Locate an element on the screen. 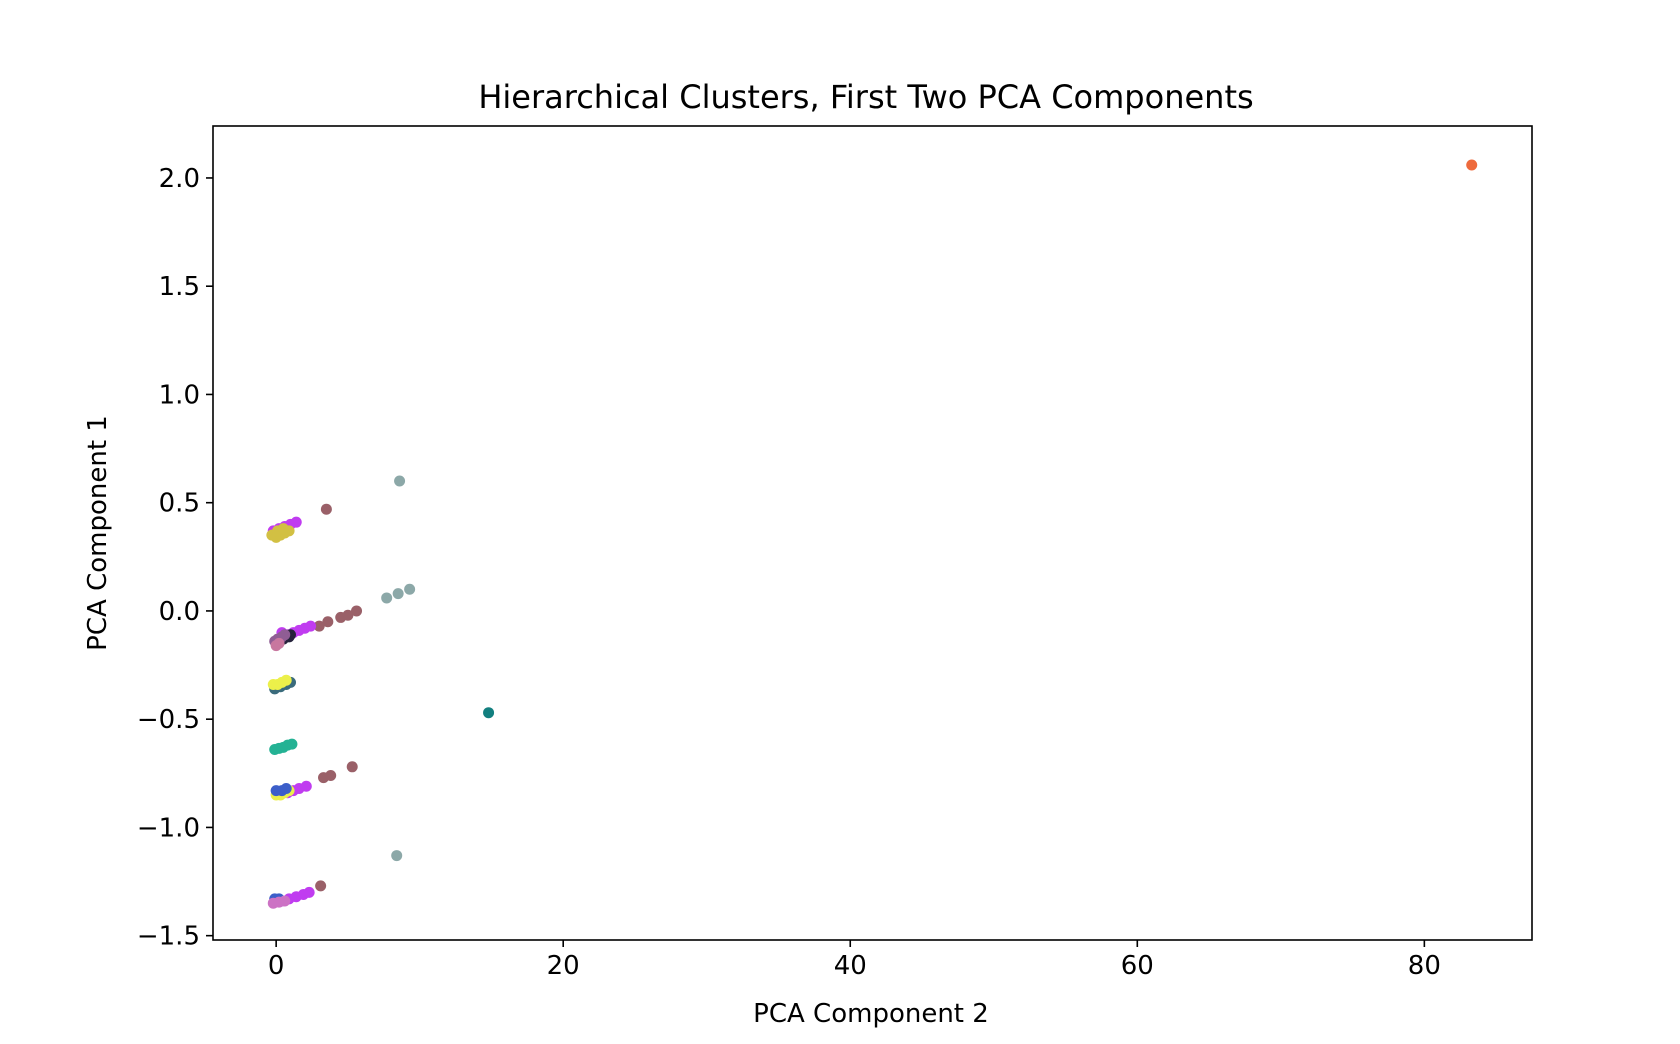 The height and width of the screenshot is (1044, 1680). x-tick-label: 80 is located at coordinates (1424, 966).